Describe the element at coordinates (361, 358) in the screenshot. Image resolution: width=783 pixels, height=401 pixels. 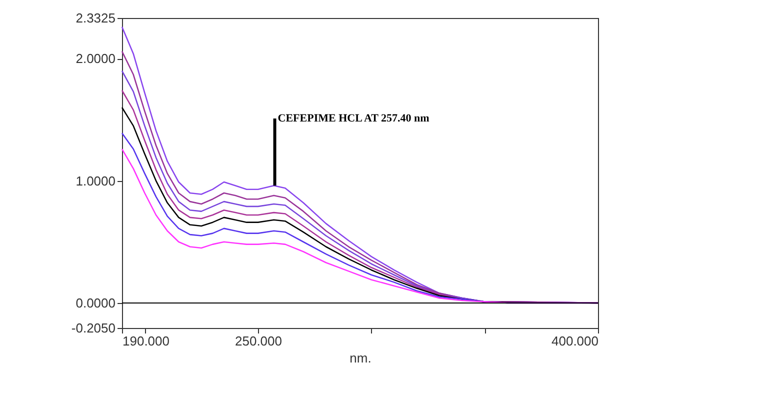
I see `x-axis-title: nm.` at that location.